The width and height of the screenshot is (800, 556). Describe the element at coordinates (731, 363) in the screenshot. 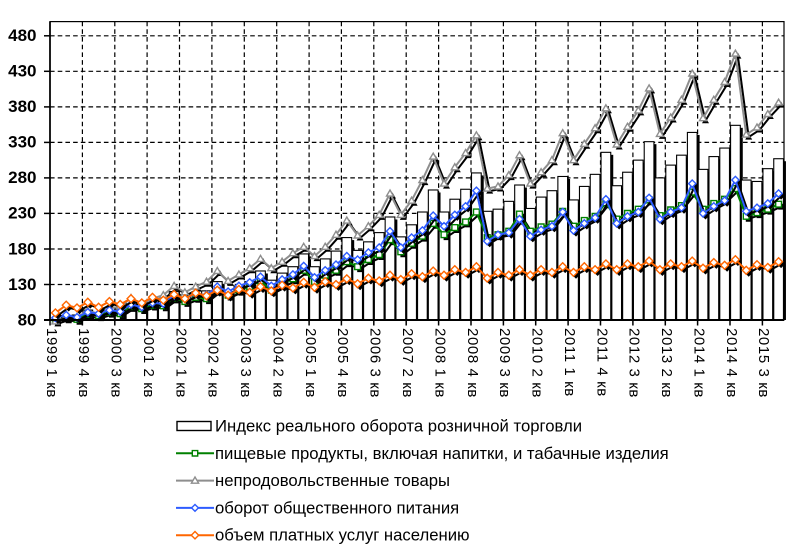

I see `svg-text: 2014 4 кв` at that location.